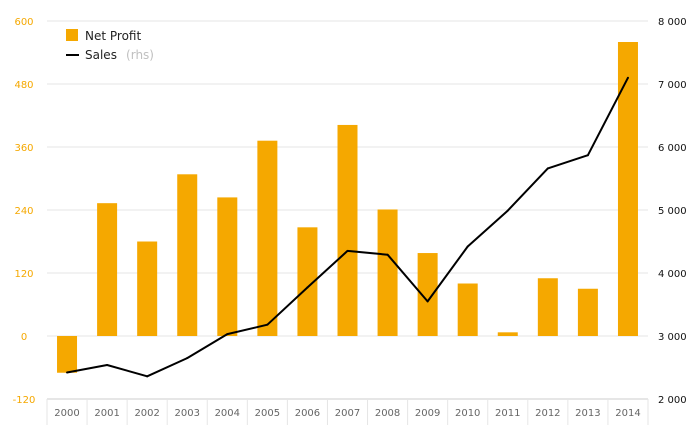 This screenshot has height=433, width=700. Describe the element at coordinates (467, 413) in the screenshot. I see `x-tick-label: 2010` at that location.